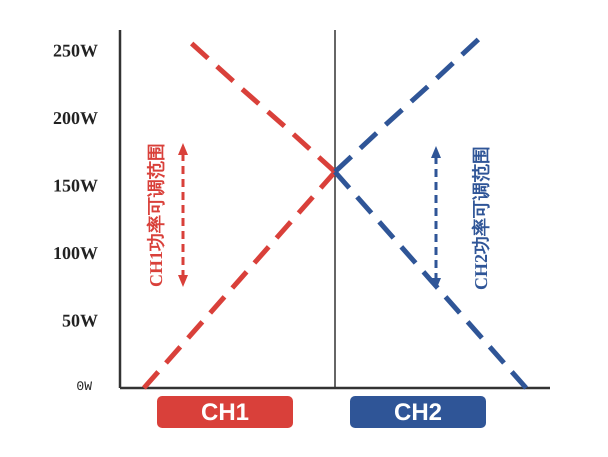 This screenshot has width=608, height=457. I want to click on text: CH1, so click(225, 412).